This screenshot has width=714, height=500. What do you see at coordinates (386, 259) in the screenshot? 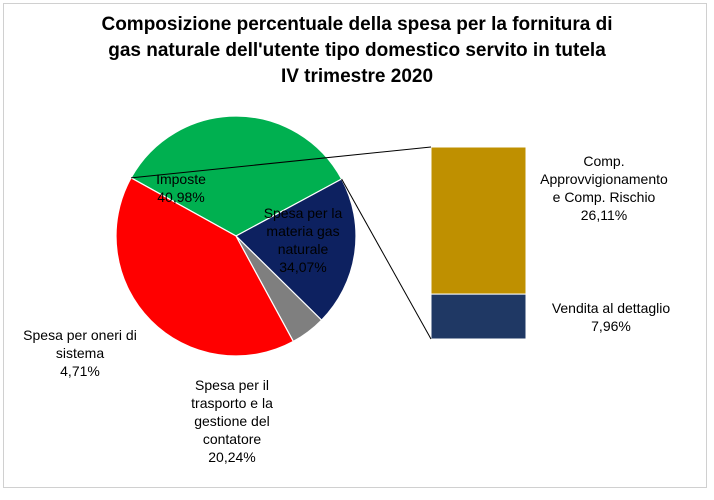
I see `connector-line-bottom` at bounding box center [386, 259].